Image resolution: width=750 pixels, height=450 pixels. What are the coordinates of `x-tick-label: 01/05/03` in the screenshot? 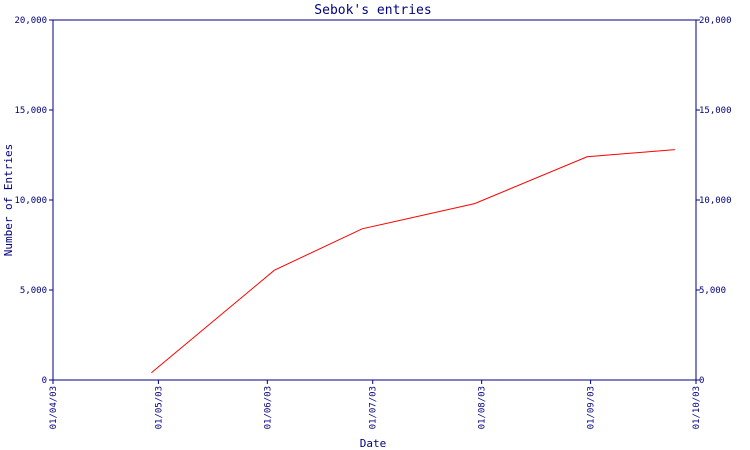 It's located at (159, 407).